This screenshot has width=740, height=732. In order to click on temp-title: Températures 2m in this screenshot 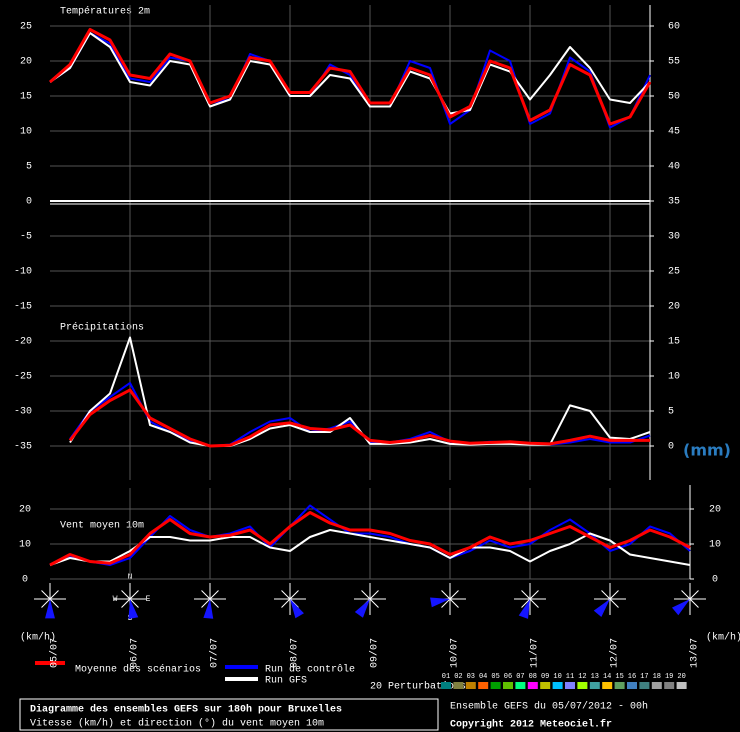, I will do `click(105, 12)`.